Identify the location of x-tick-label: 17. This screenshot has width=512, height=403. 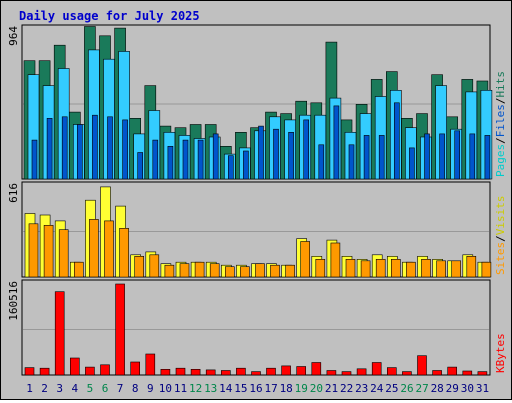
(270, 388).